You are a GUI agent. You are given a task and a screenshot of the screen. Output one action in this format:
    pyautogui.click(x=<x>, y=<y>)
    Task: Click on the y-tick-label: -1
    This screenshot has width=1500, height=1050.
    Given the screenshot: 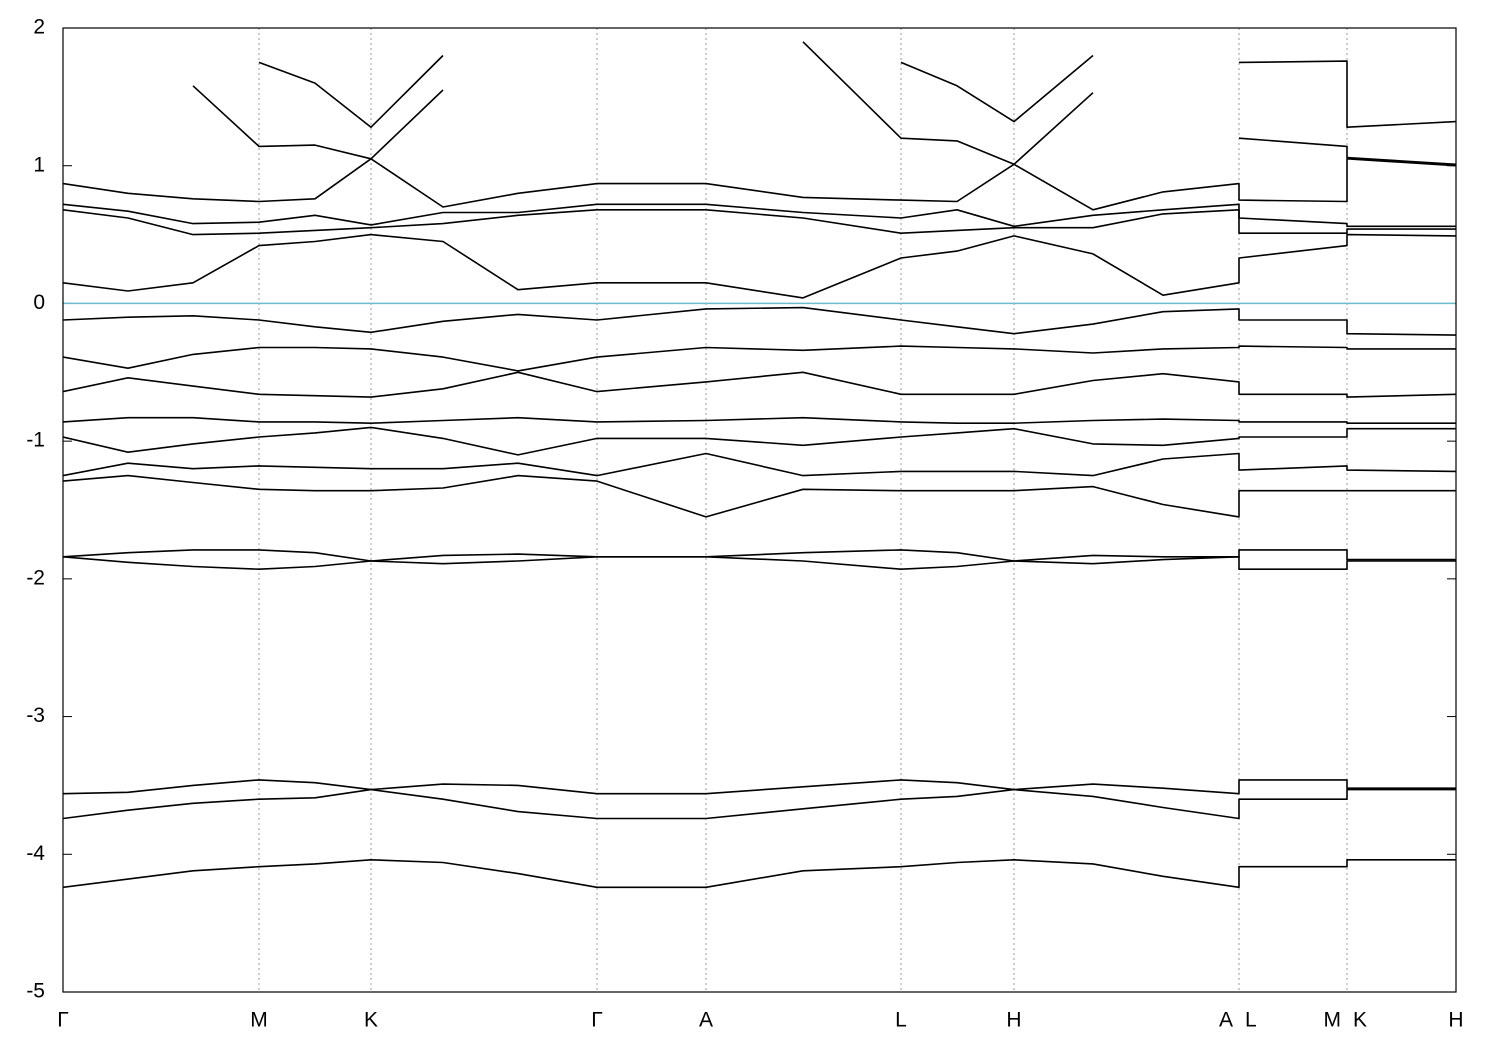 What is the action you would take?
    pyautogui.click(x=35, y=440)
    